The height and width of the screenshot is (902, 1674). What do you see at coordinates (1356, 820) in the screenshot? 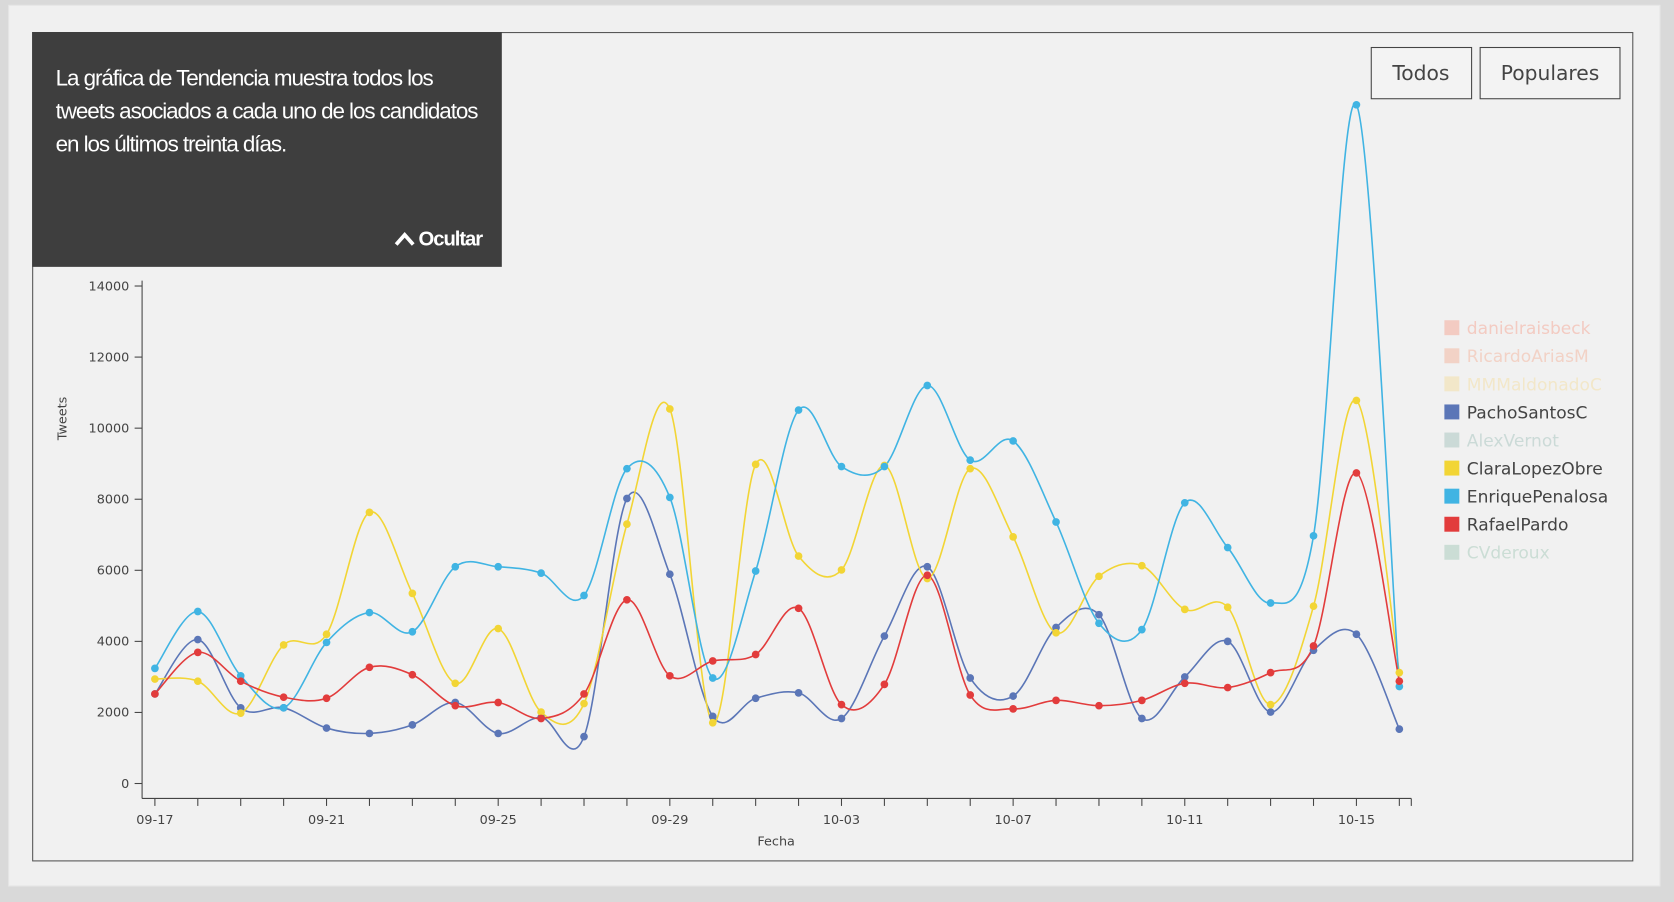
I see `x-tick-label: 10-15` at bounding box center [1356, 820].